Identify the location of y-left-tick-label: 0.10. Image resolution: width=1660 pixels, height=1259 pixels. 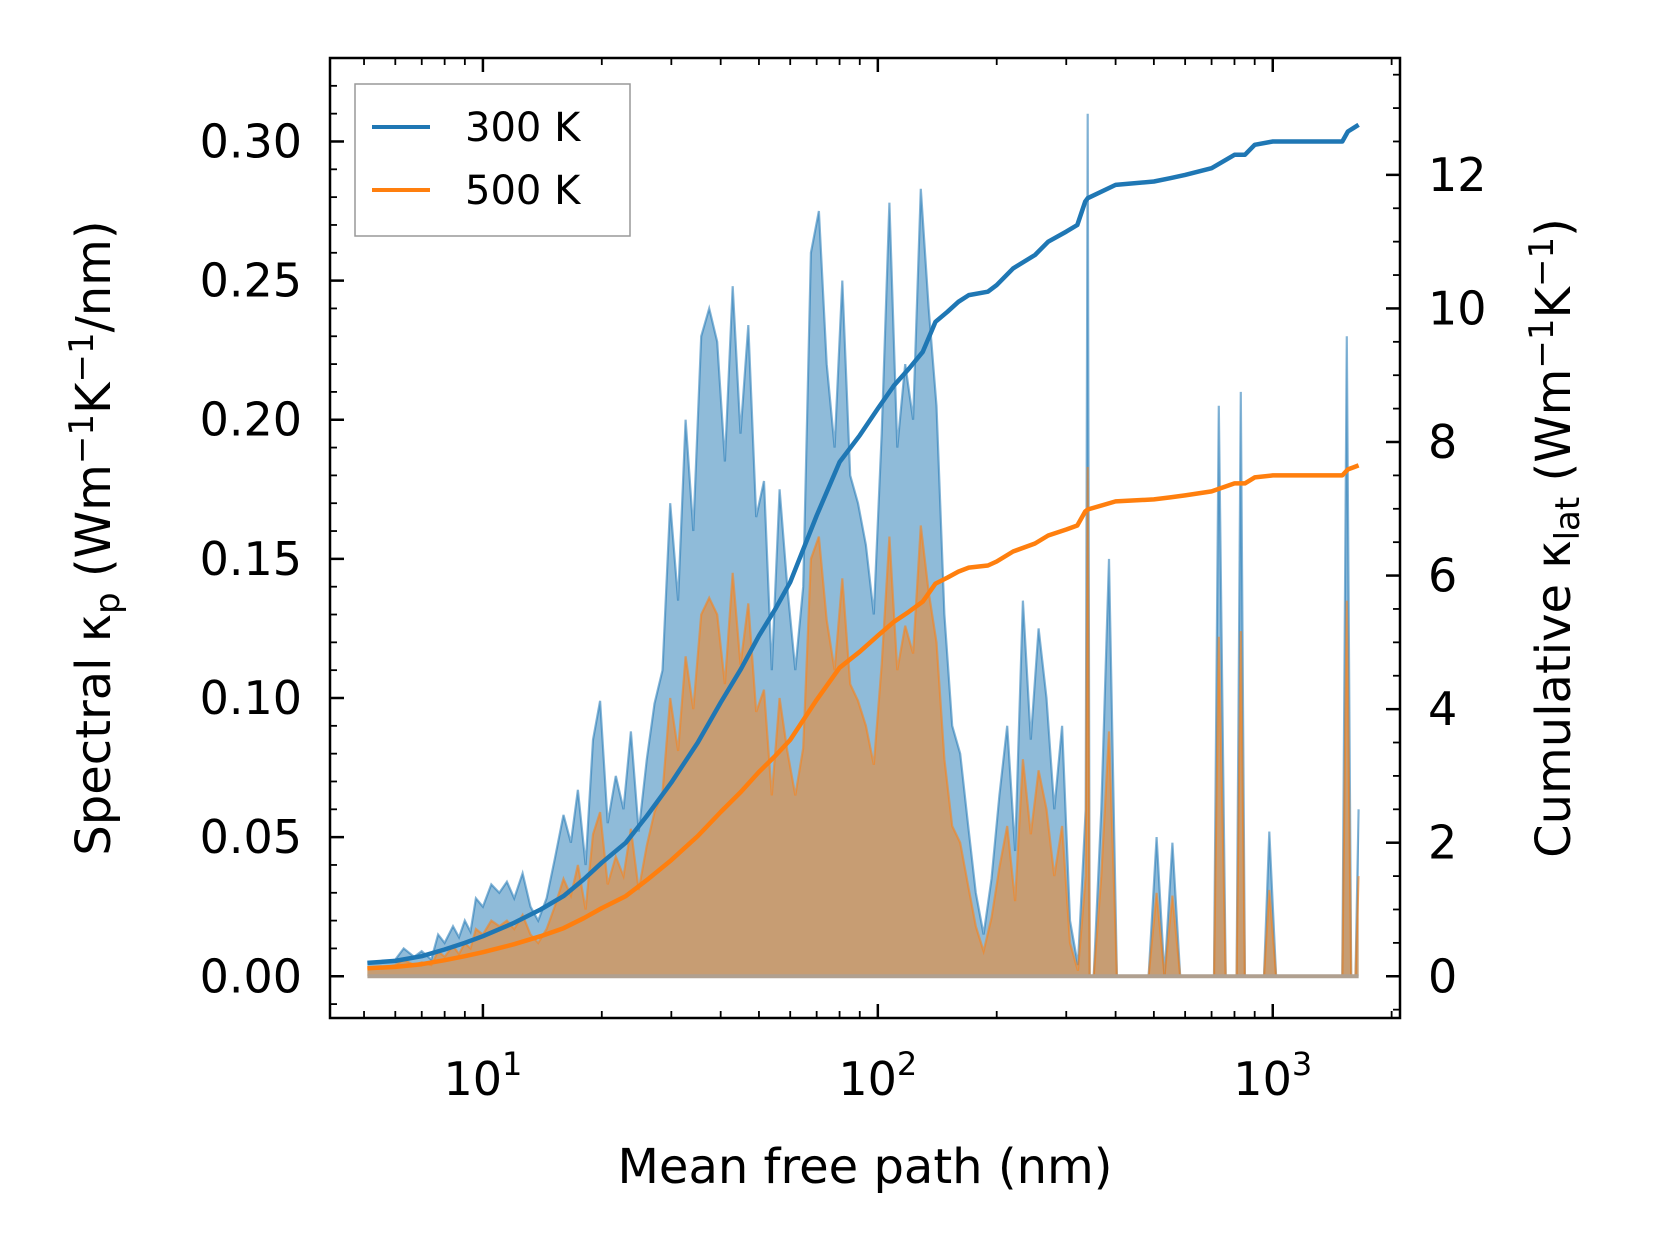
(251, 698).